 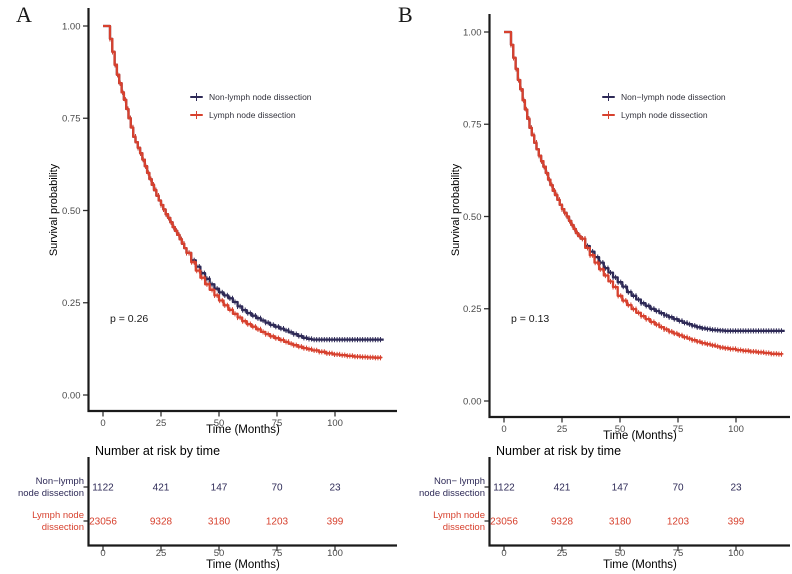 I want to click on panel-b-risk-row-label-non-lymph: Non− lymph node dissection, so click(x=443, y=487).